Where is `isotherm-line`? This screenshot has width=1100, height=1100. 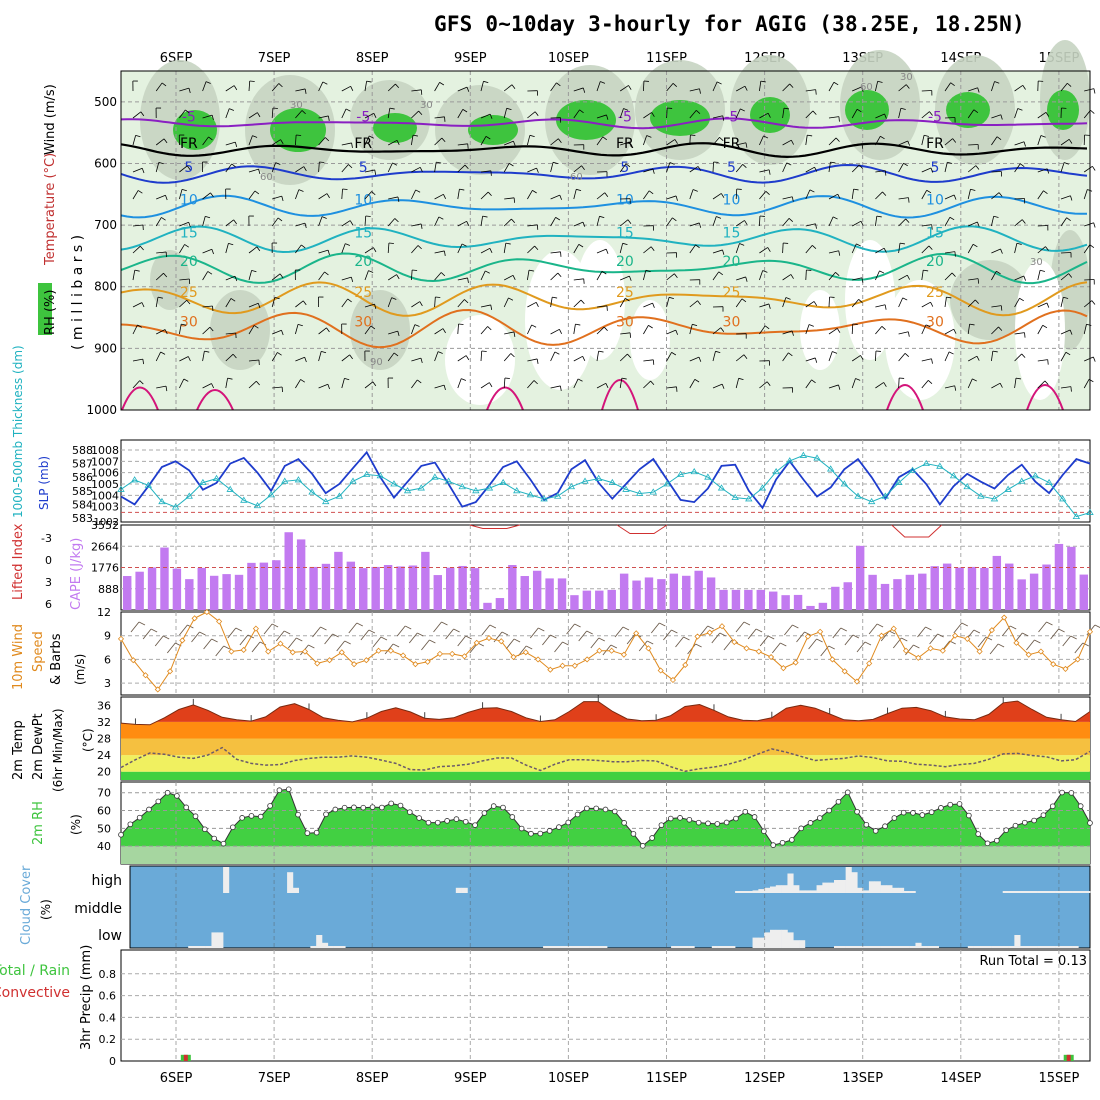 isotherm-line is located at coordinates (604, 239).